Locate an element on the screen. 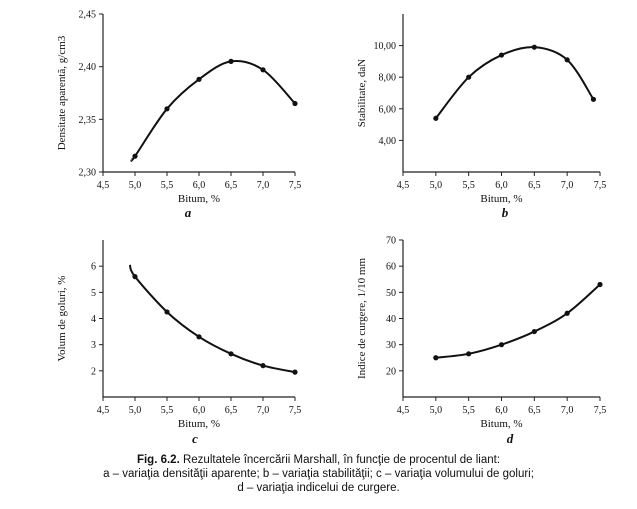 This screenshot has height=509, width=637. y-tick-label: 5 is located at coordinates (93, 293).